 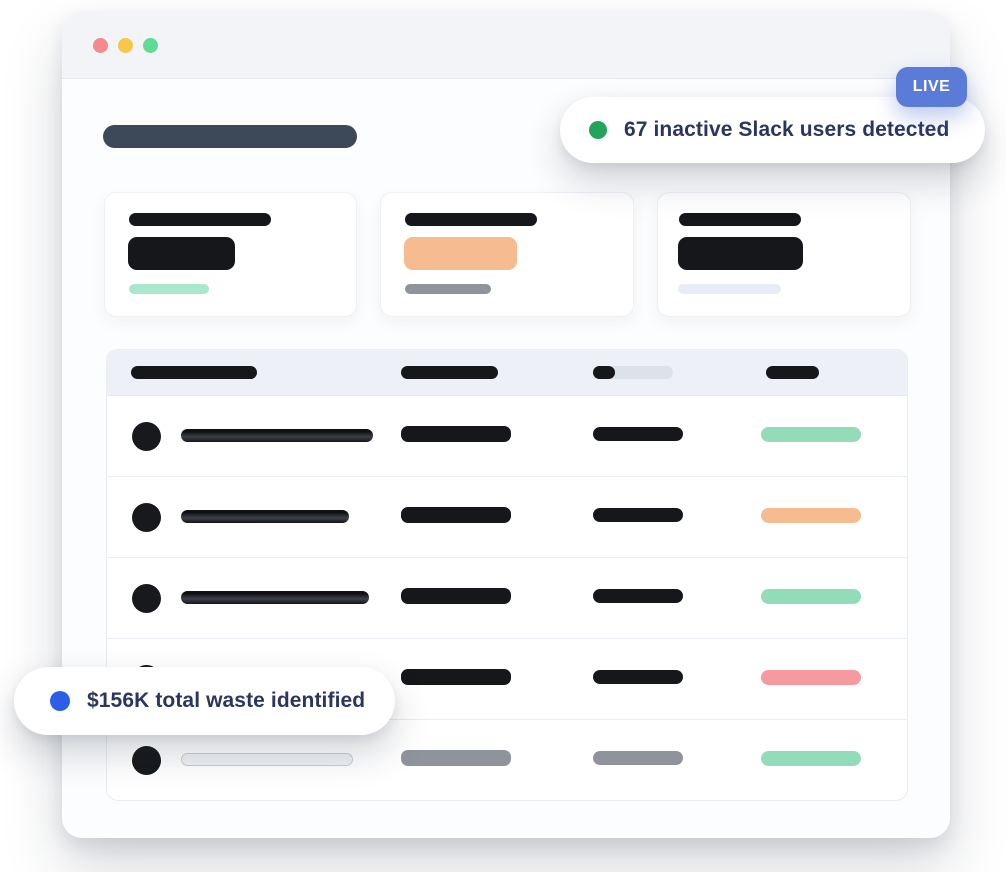 I want to click on status-pill-orange, so click(x=811, y=515).